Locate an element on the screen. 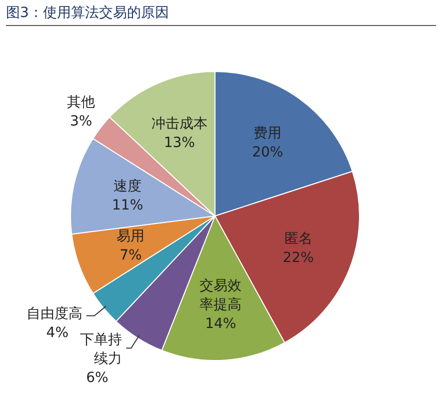 The height and width of the screenshot is (416, 446). data-label: 3% is located at coordinates (81, 121).